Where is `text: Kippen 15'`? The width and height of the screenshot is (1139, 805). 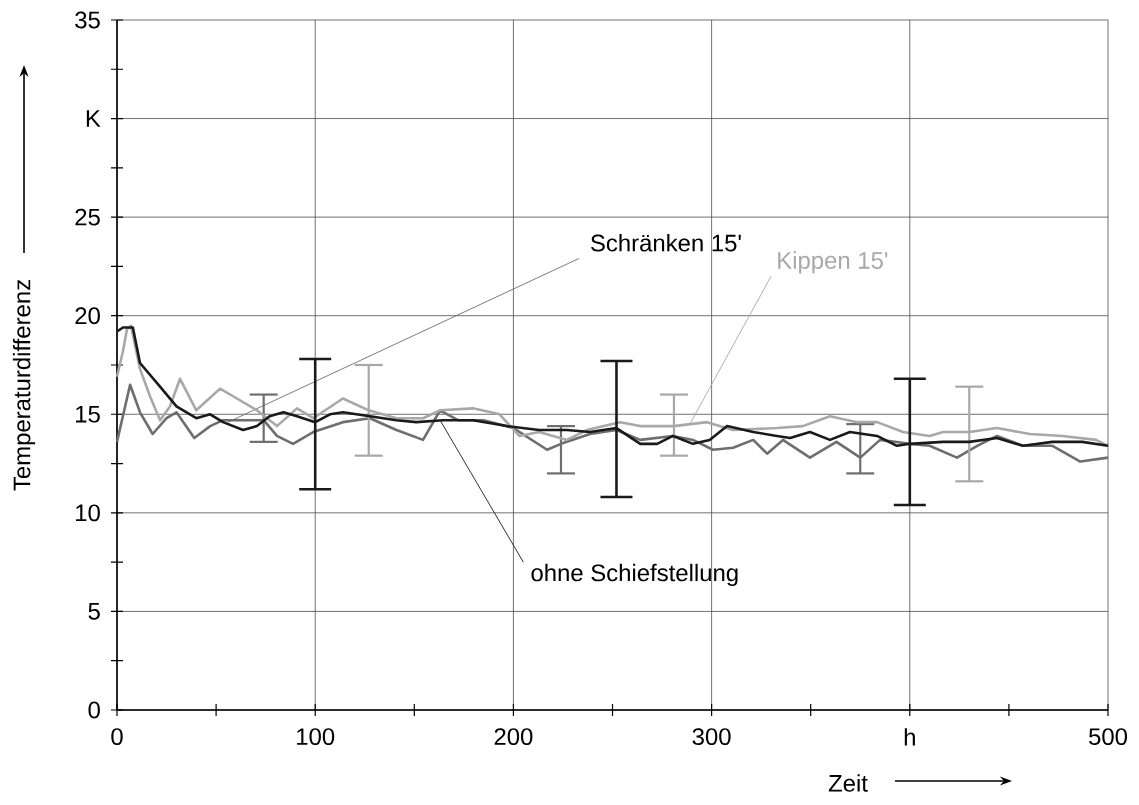 text: Kippen 15' is located at coordinates (833, 262).